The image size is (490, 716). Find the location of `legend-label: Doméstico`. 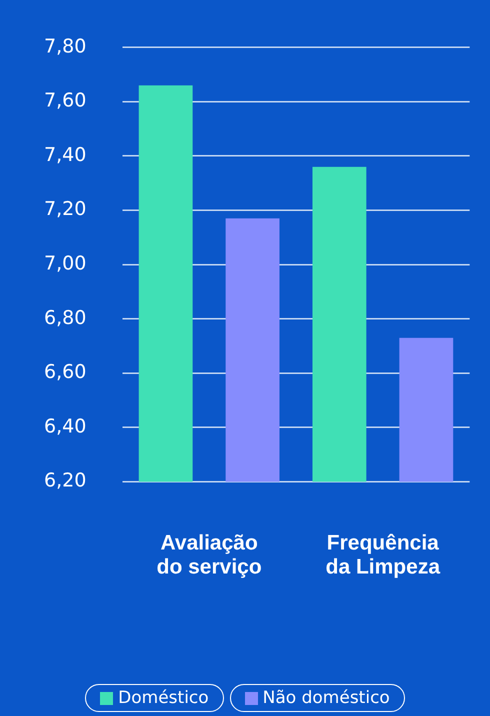

legend-label: Doméstico is located at coordinates (163, 698).